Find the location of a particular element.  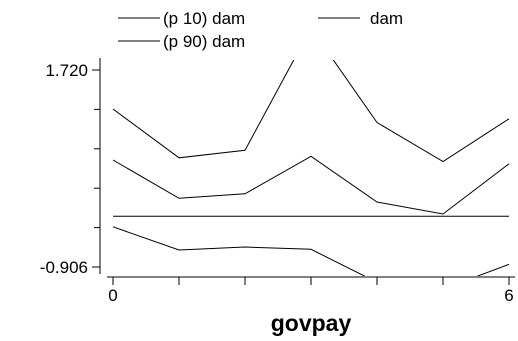

y-tick-label-0: 1.720 is located at coordinates (66, 70).